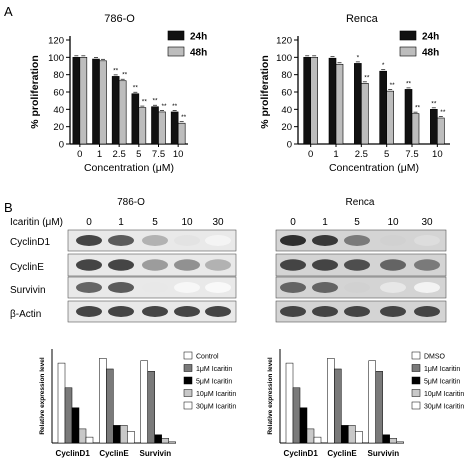 The width and height of the screenshot is (474, 462). What do you see at coordinates (360, 202) in the screenshot?
I see `blot-title-renca: Renca` at bounding box center [360, 202].